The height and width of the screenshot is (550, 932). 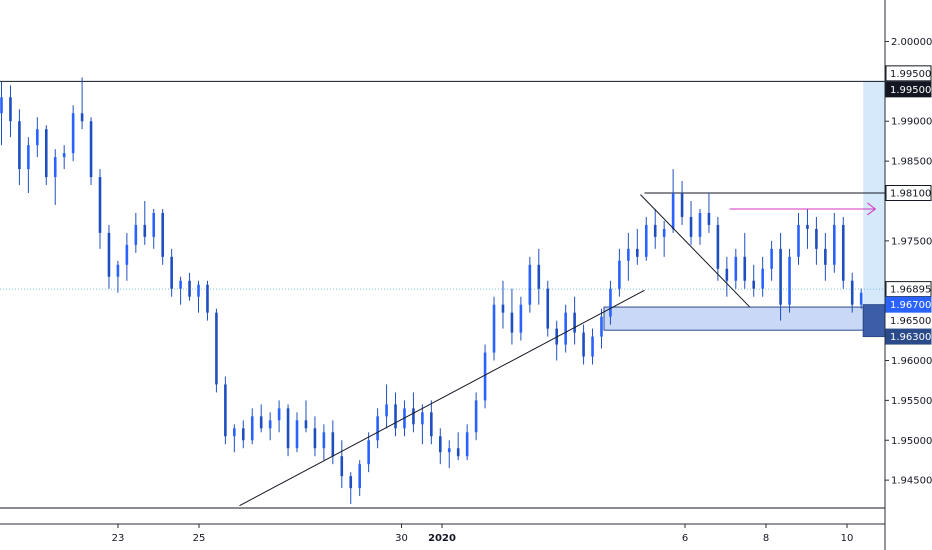 What do you see at coordinates (910, 290) in the screenshot?
I see `price-badge-label: 1.96895` at bounding box center [910, 290].